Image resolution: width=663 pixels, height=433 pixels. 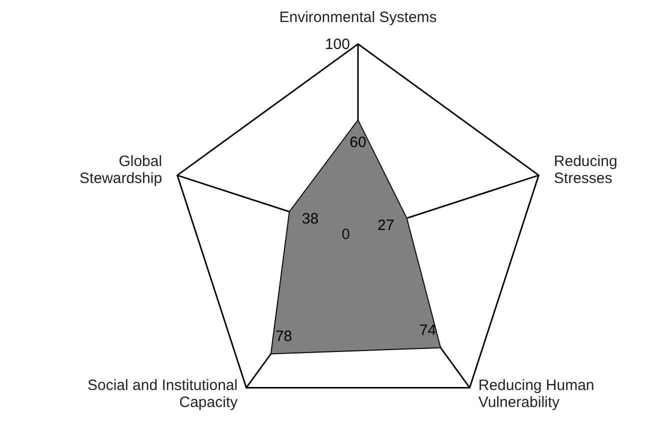 I want to click on data-label: 74, so click(x=427, y=330).